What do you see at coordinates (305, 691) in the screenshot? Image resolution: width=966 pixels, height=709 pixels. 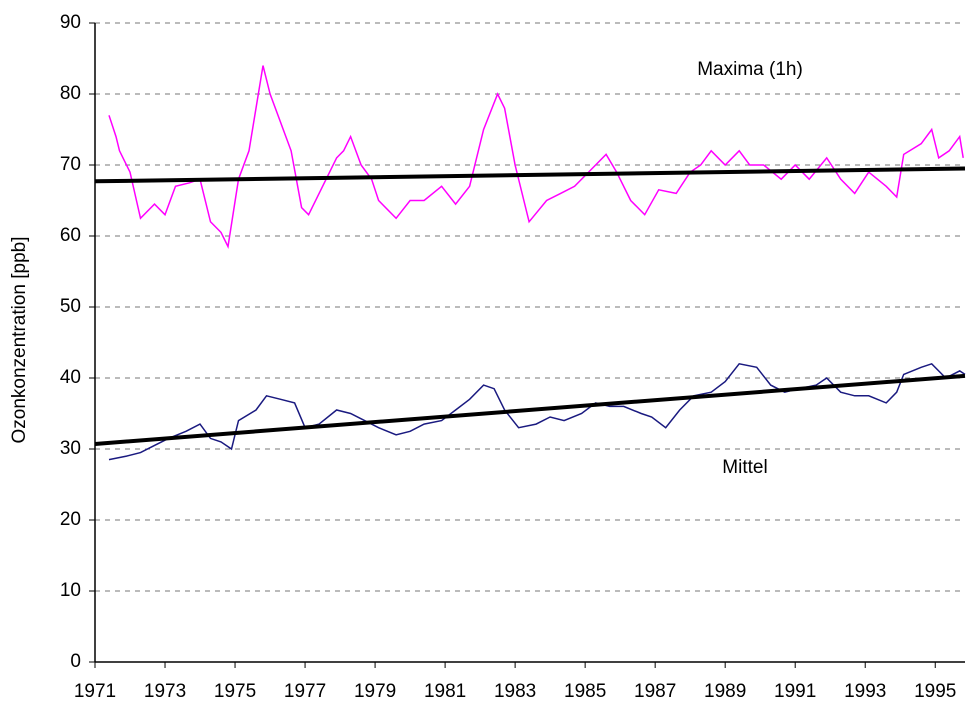 I see `x-tick-label: 1977` at bounding box center [305, 691].